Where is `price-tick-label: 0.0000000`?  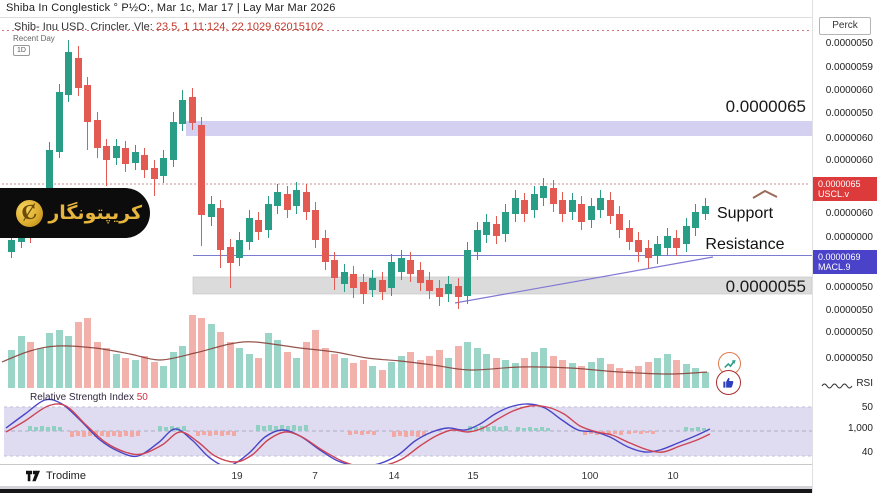
price-tick-label: 0.0000000 is located at coordinates (849, 237).